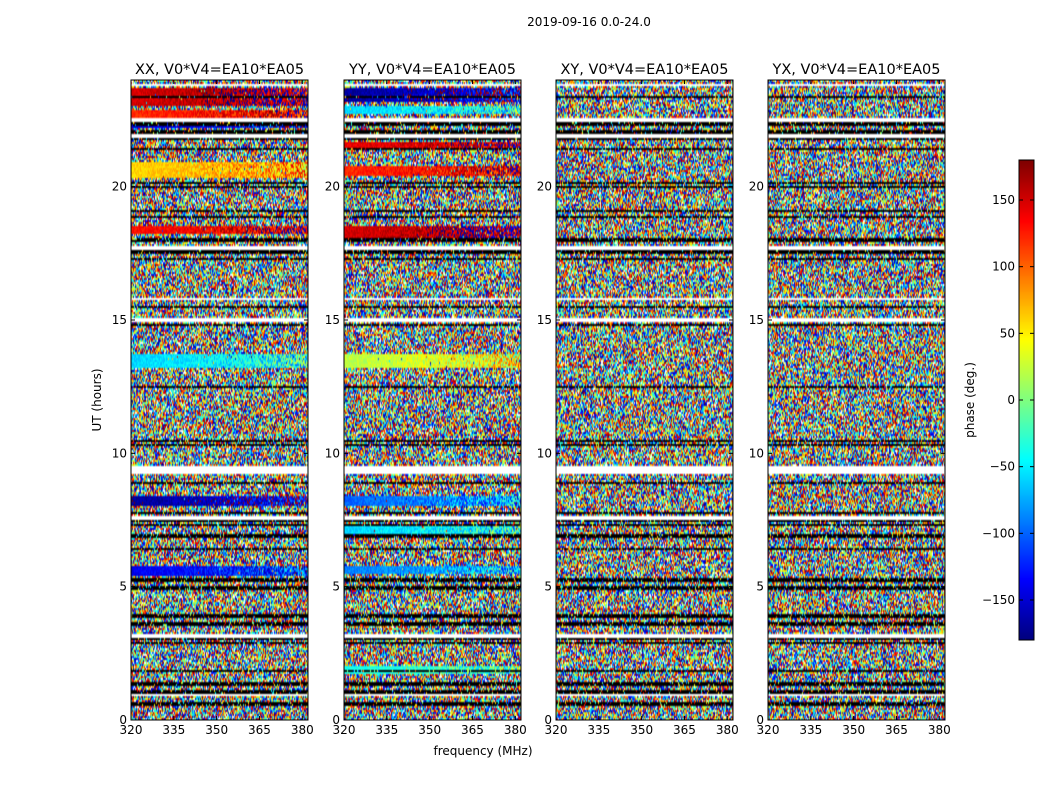  I want to click on colorbar-tick-label: 50, so click(1007, 333).